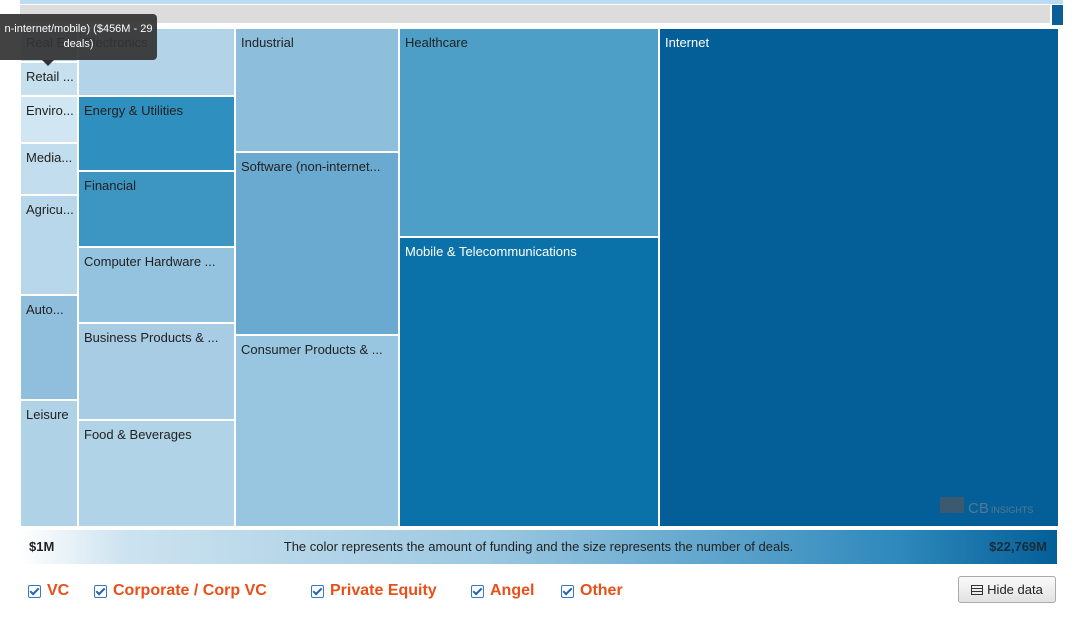 The image size is (1075, 619). I want to click on button-label: Hide data, so click(1015, 589).